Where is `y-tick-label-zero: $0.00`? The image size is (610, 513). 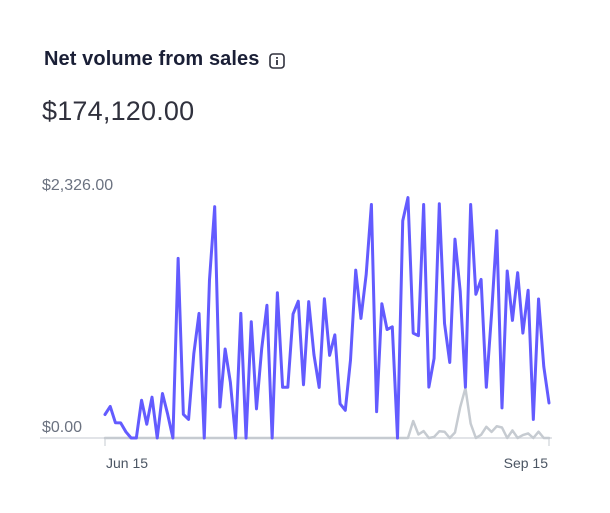 y-tick-label-zero: $0.00 is located at coordinates (62, 427).